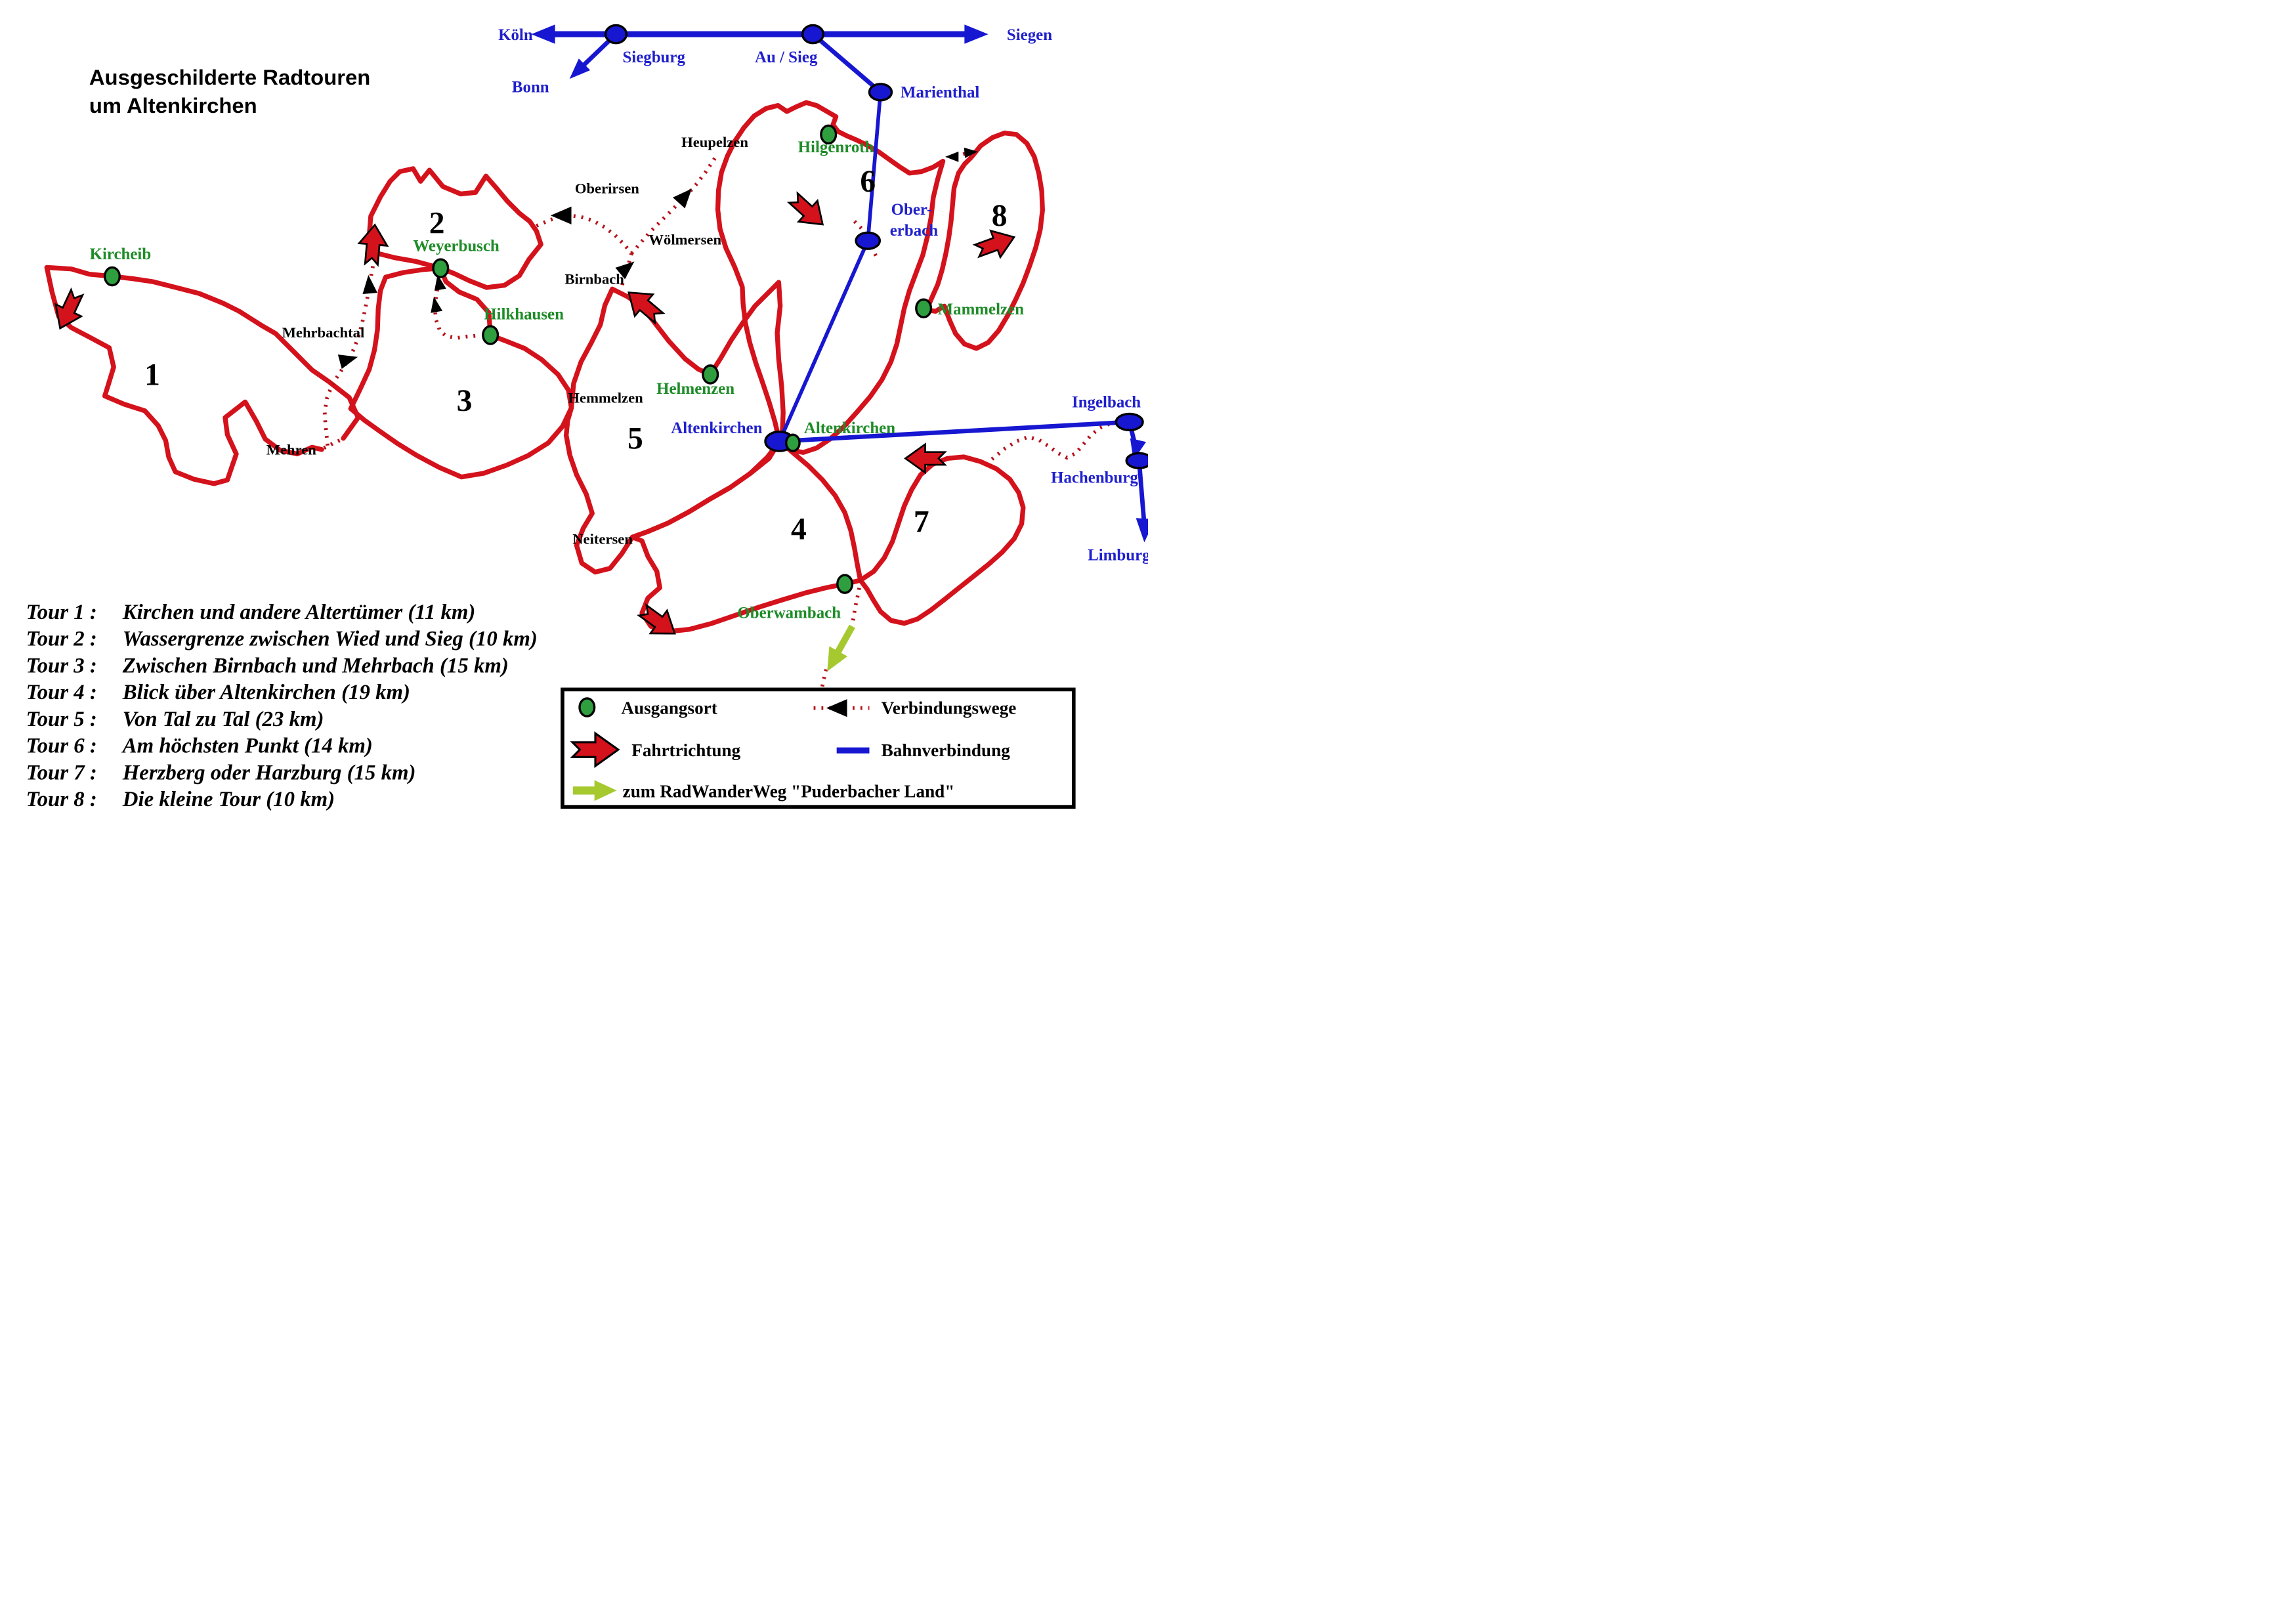 The width and height of the screenshot is (2296, 1622). I want to click on label-hemmelzen: Hemmelzen, so click(605, 397).